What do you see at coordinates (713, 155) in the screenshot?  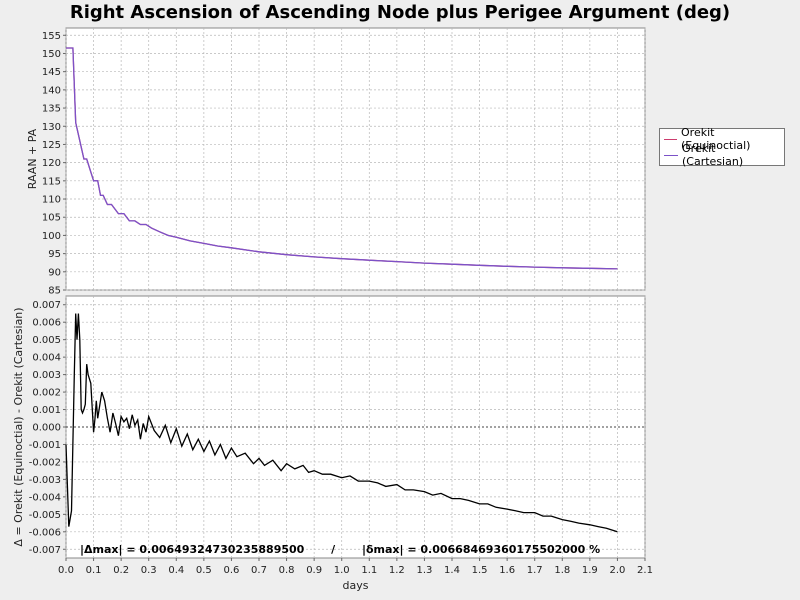 I see `legend-label-cartesian: Orekit (Cartesian)` at bounding box center [713, 155].